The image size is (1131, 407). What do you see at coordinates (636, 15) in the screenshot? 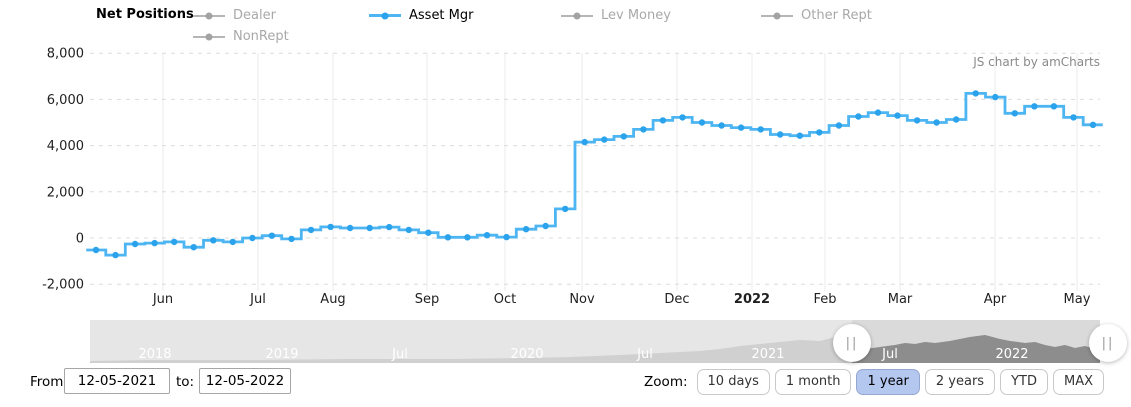
I see `legend-item-label: Lev Money` at bounding box center [636, 15].